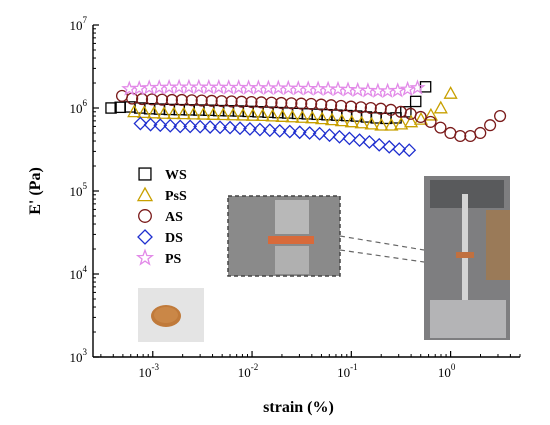 Image resolution: width=550 pixels, height=425 pixels. Describe the element at coordinates (145, 216) in the screenshot. I see `legend-marker-as` at that location.